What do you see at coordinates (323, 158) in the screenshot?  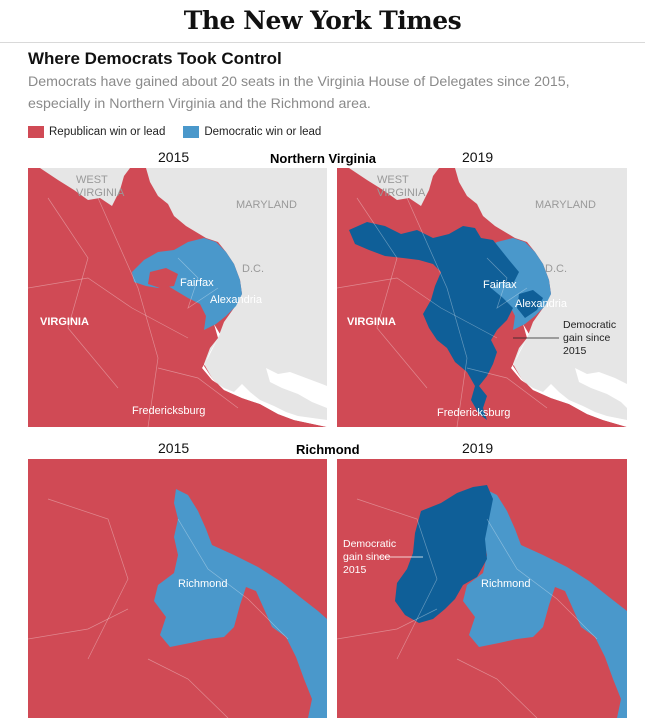 I see `section-title-northern-virginia: Northern Virginia` at bounding box center [323, 158].